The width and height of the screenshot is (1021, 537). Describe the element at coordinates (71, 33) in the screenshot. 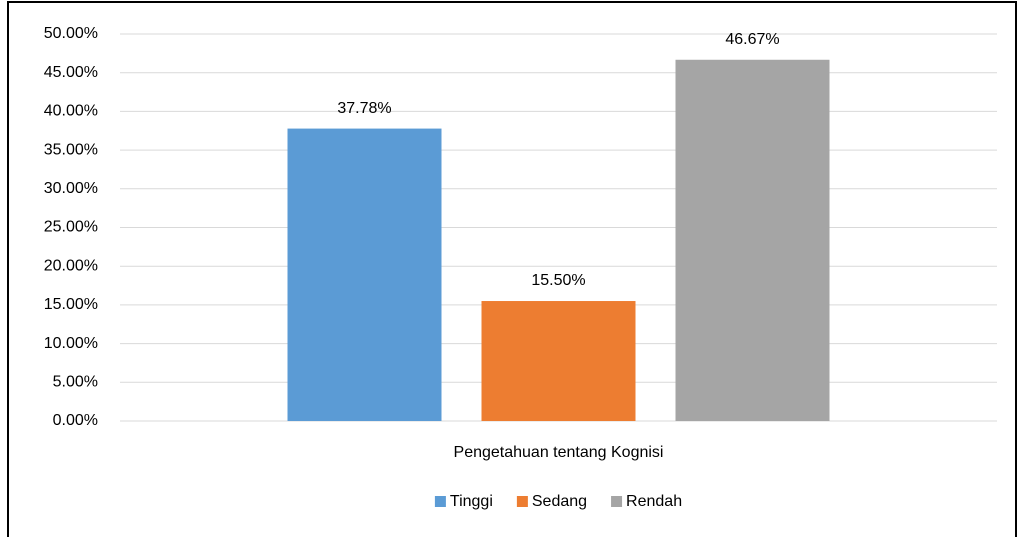

I see `y-tick-label: 50.00%` at that location.